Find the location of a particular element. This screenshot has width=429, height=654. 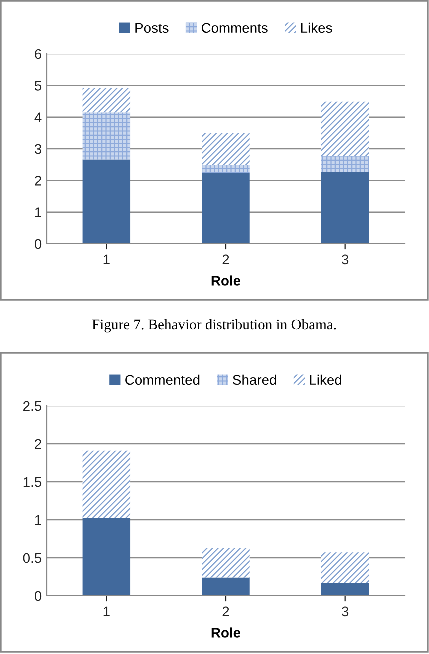

legend-label: Liked is located at coordinates (326, 380).